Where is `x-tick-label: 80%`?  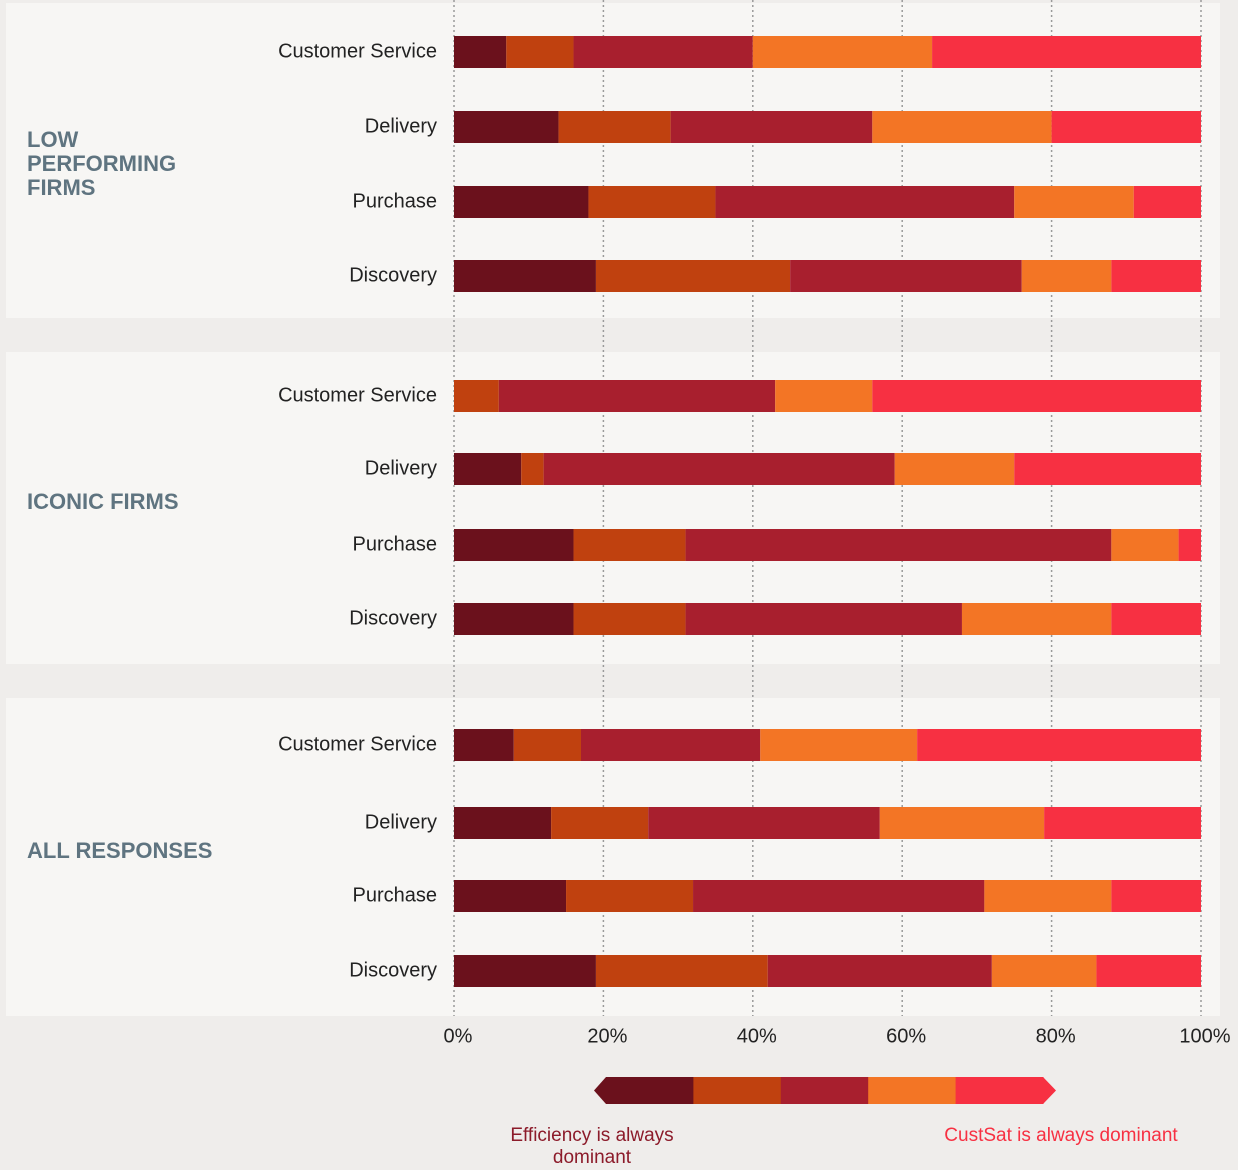 x-tick-label: 80% is located at coordinates (1056, 1036).